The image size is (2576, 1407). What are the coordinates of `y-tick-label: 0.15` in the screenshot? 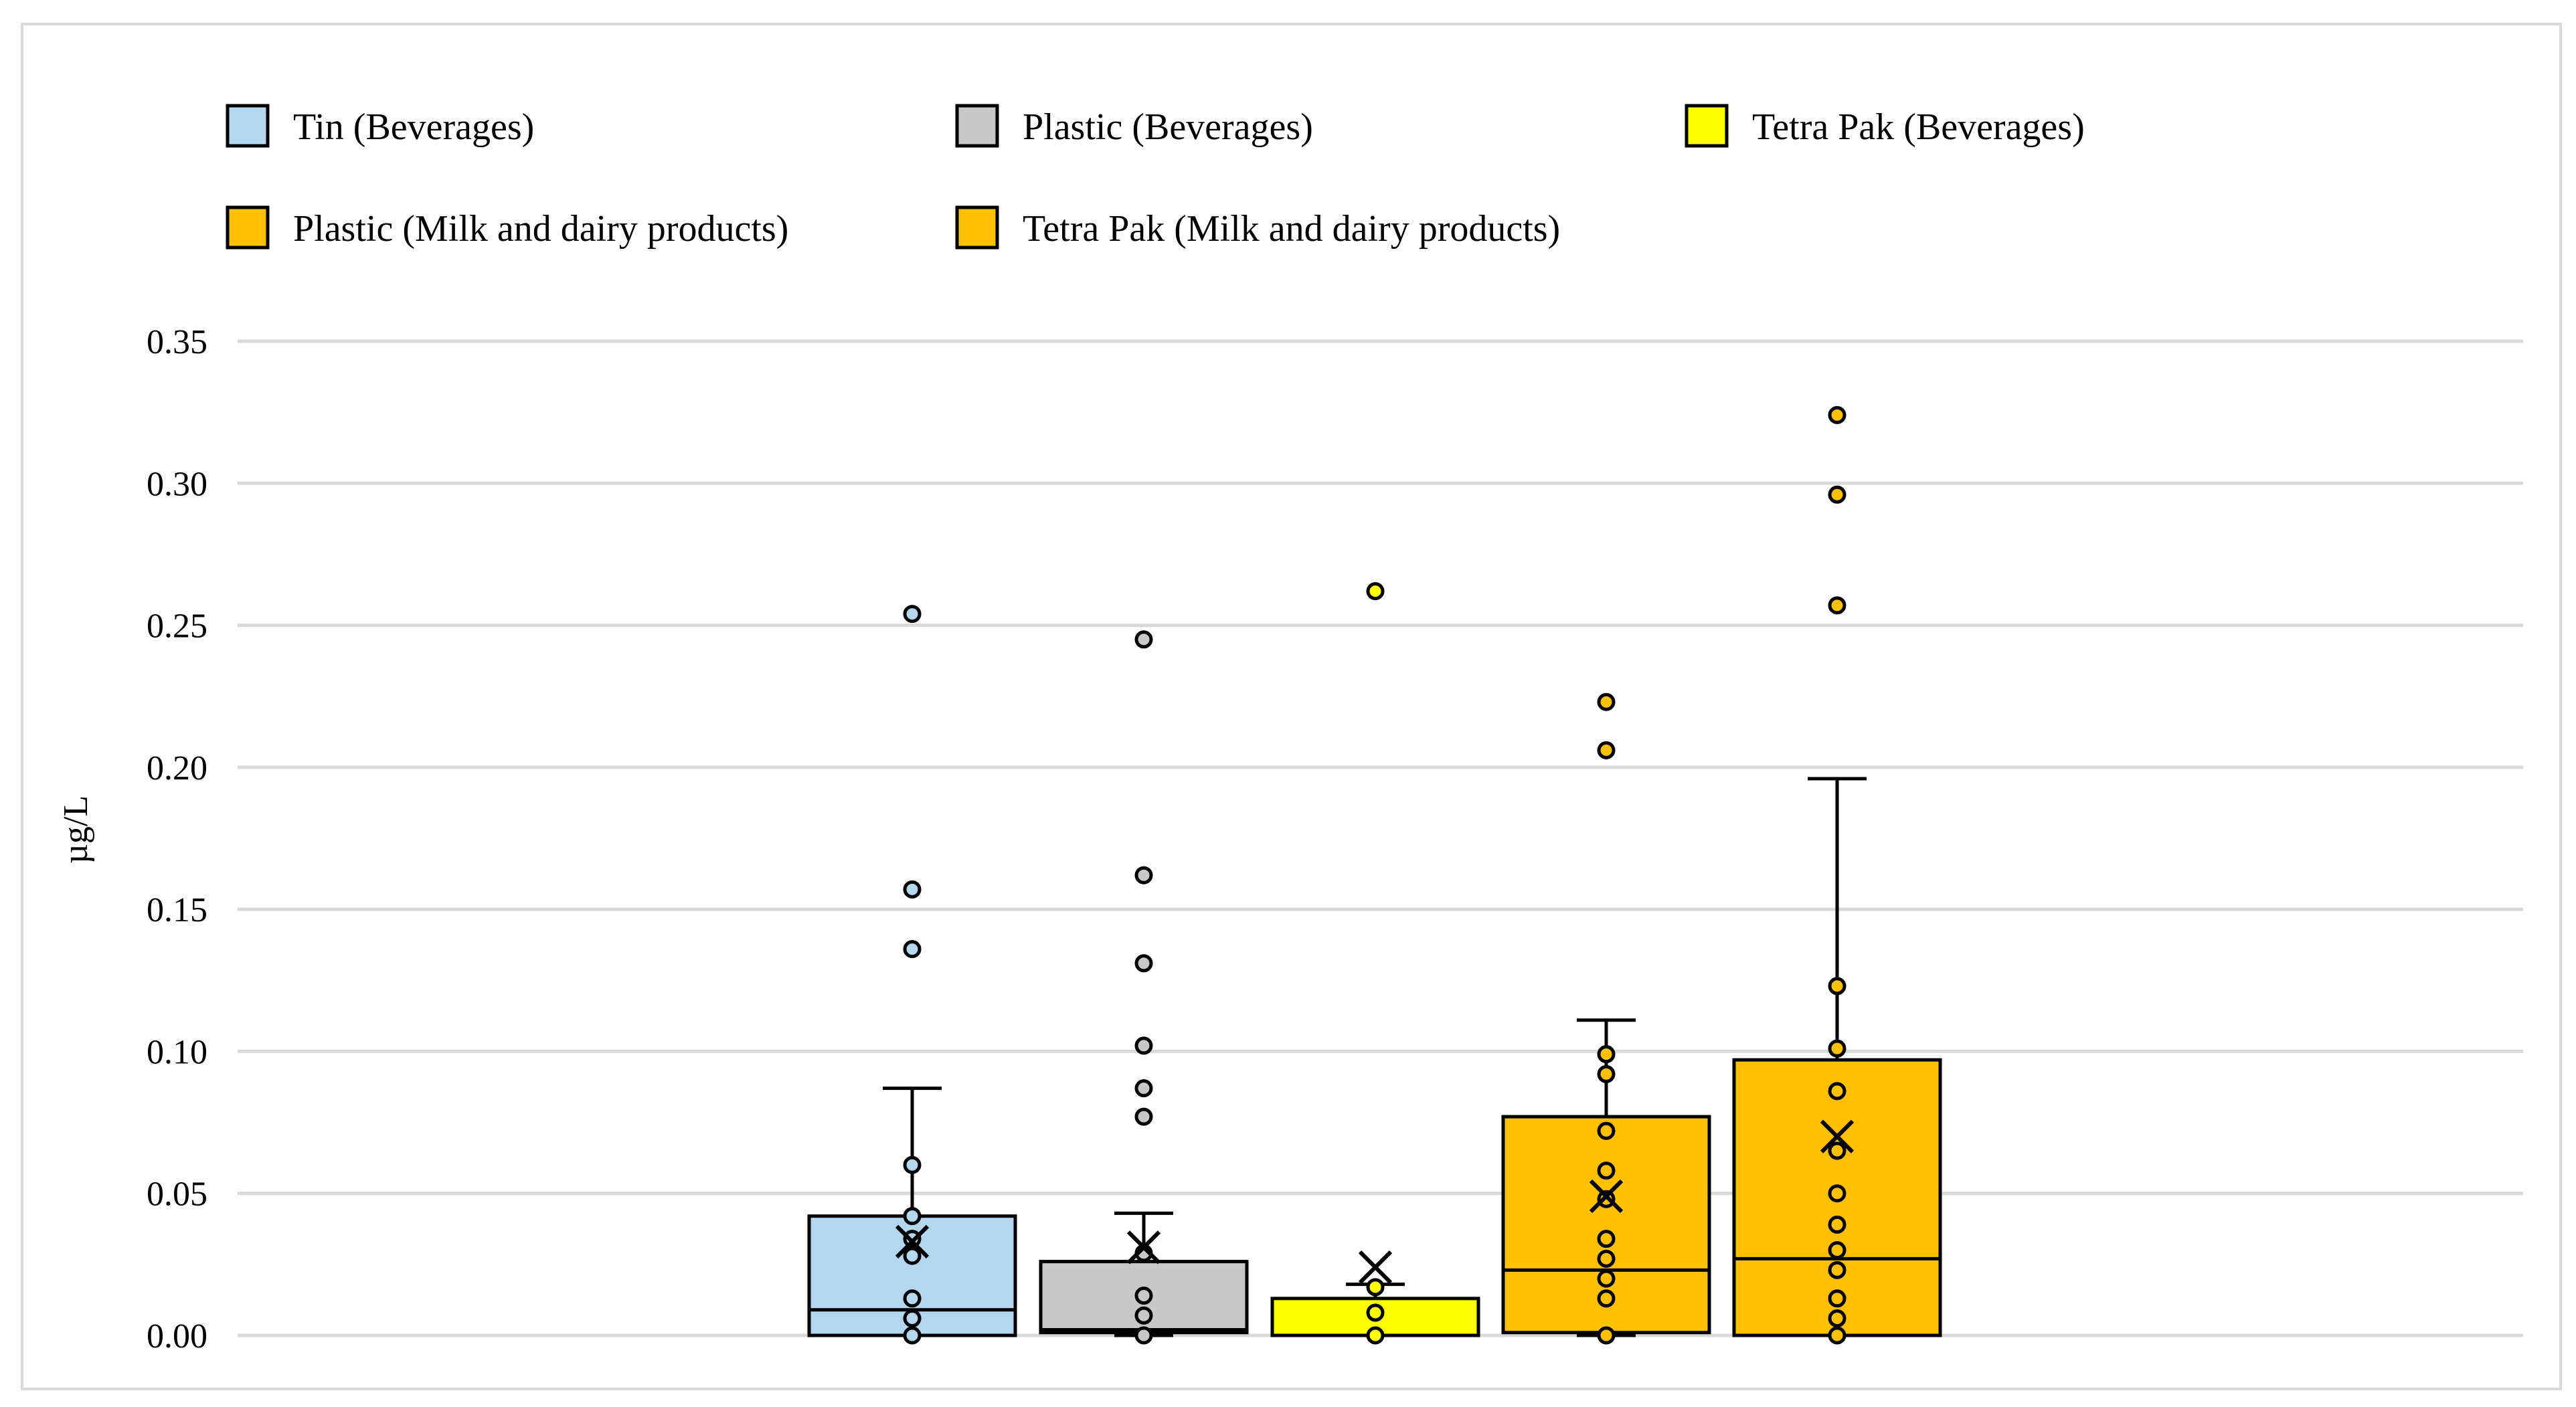 It's located at (177, 910).